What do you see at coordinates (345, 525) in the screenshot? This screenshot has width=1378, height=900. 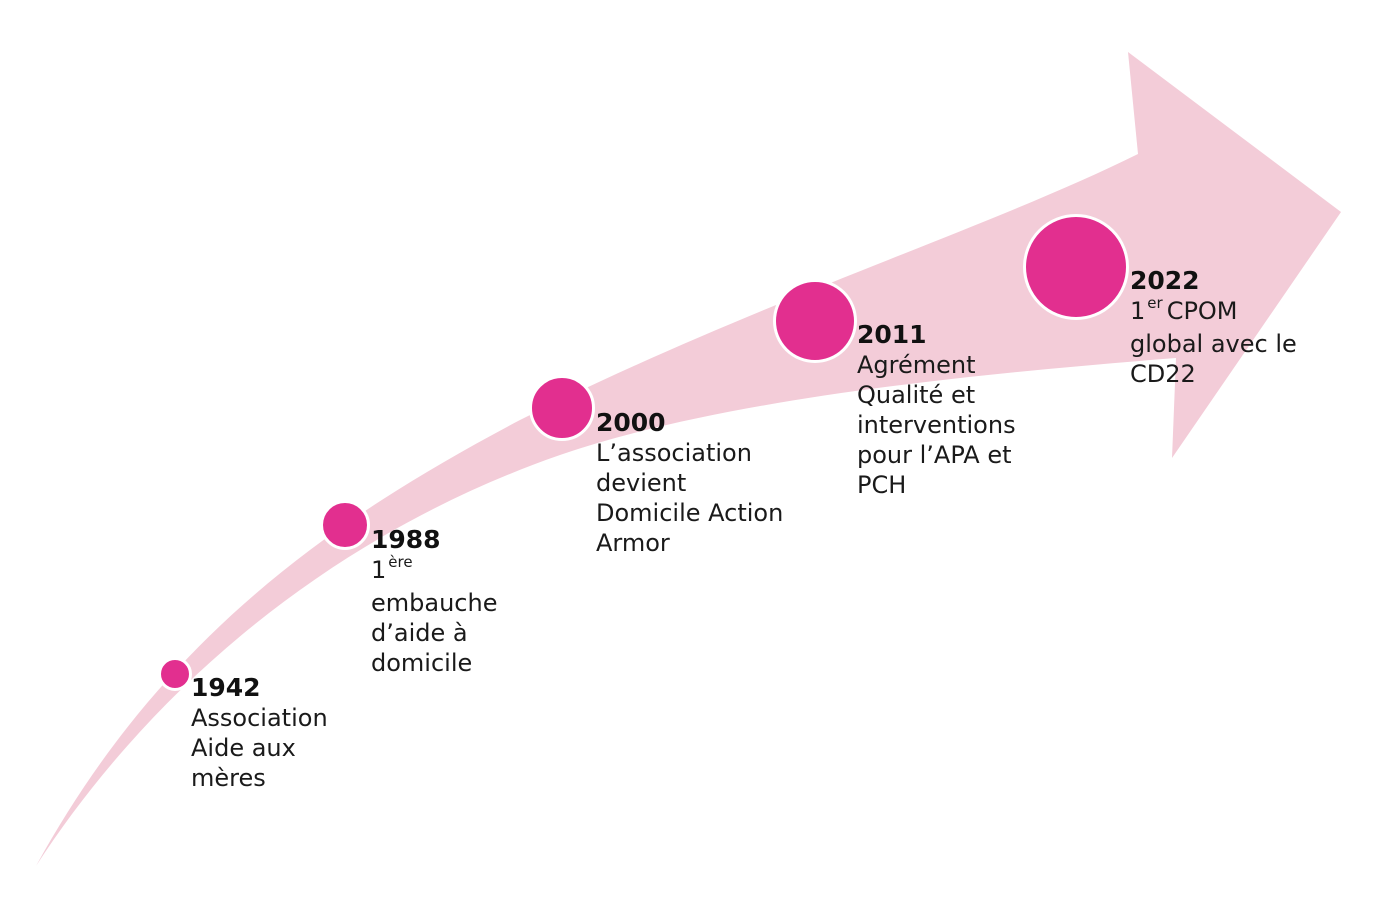 I see `milestone-dot-1988` at bounding box center [345, 525].